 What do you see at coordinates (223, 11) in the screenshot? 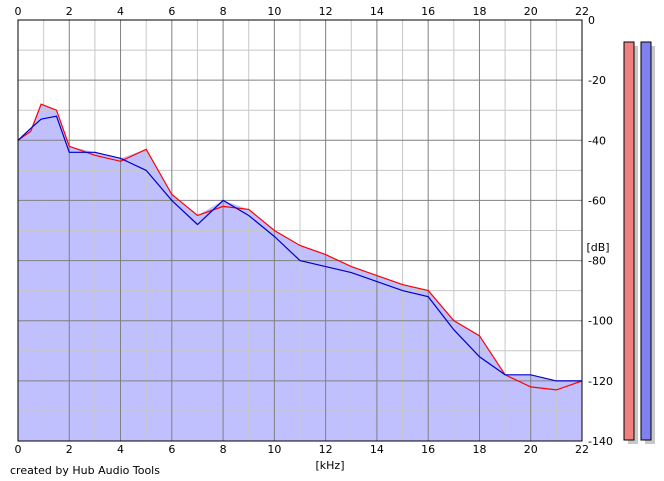
I see `x-tick-label-top: 8` at bounding box center [223, 11].